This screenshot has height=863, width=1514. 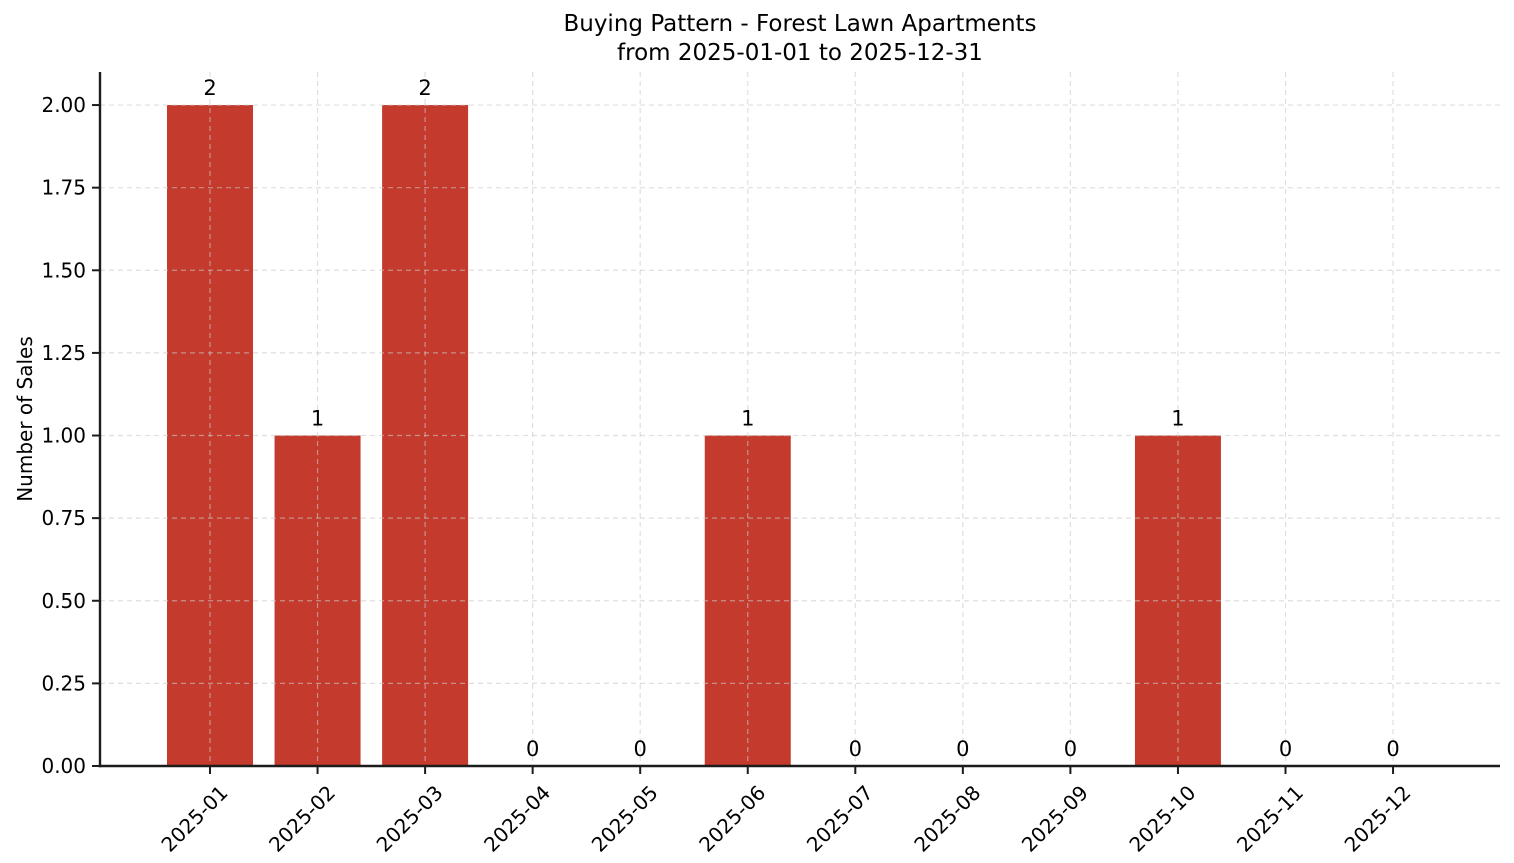 What do you see at coordinates (732, 819) in the screenshot?
I see `x-tick-label: 2025-06` at bounding box center [732, 819].